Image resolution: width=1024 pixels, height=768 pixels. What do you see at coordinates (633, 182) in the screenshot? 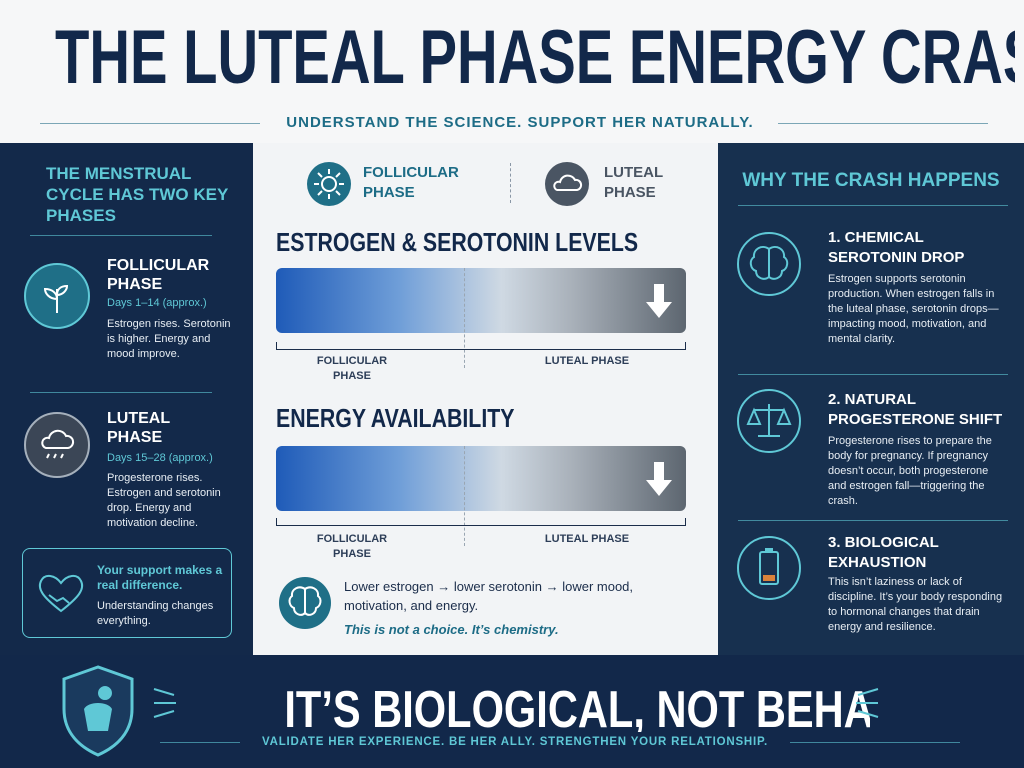
I see `legend-label: LUTEAL PHASE` at bounding box center [633, 182].